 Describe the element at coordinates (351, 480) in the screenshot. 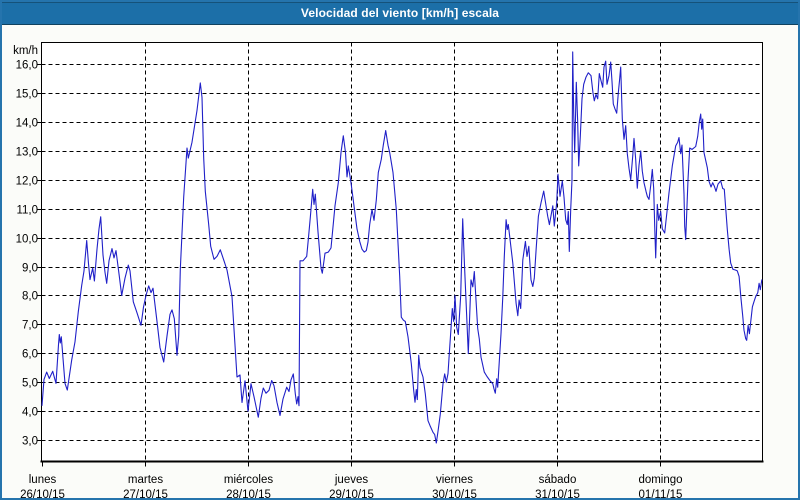

I see `x-day-label: jueves` at that location.